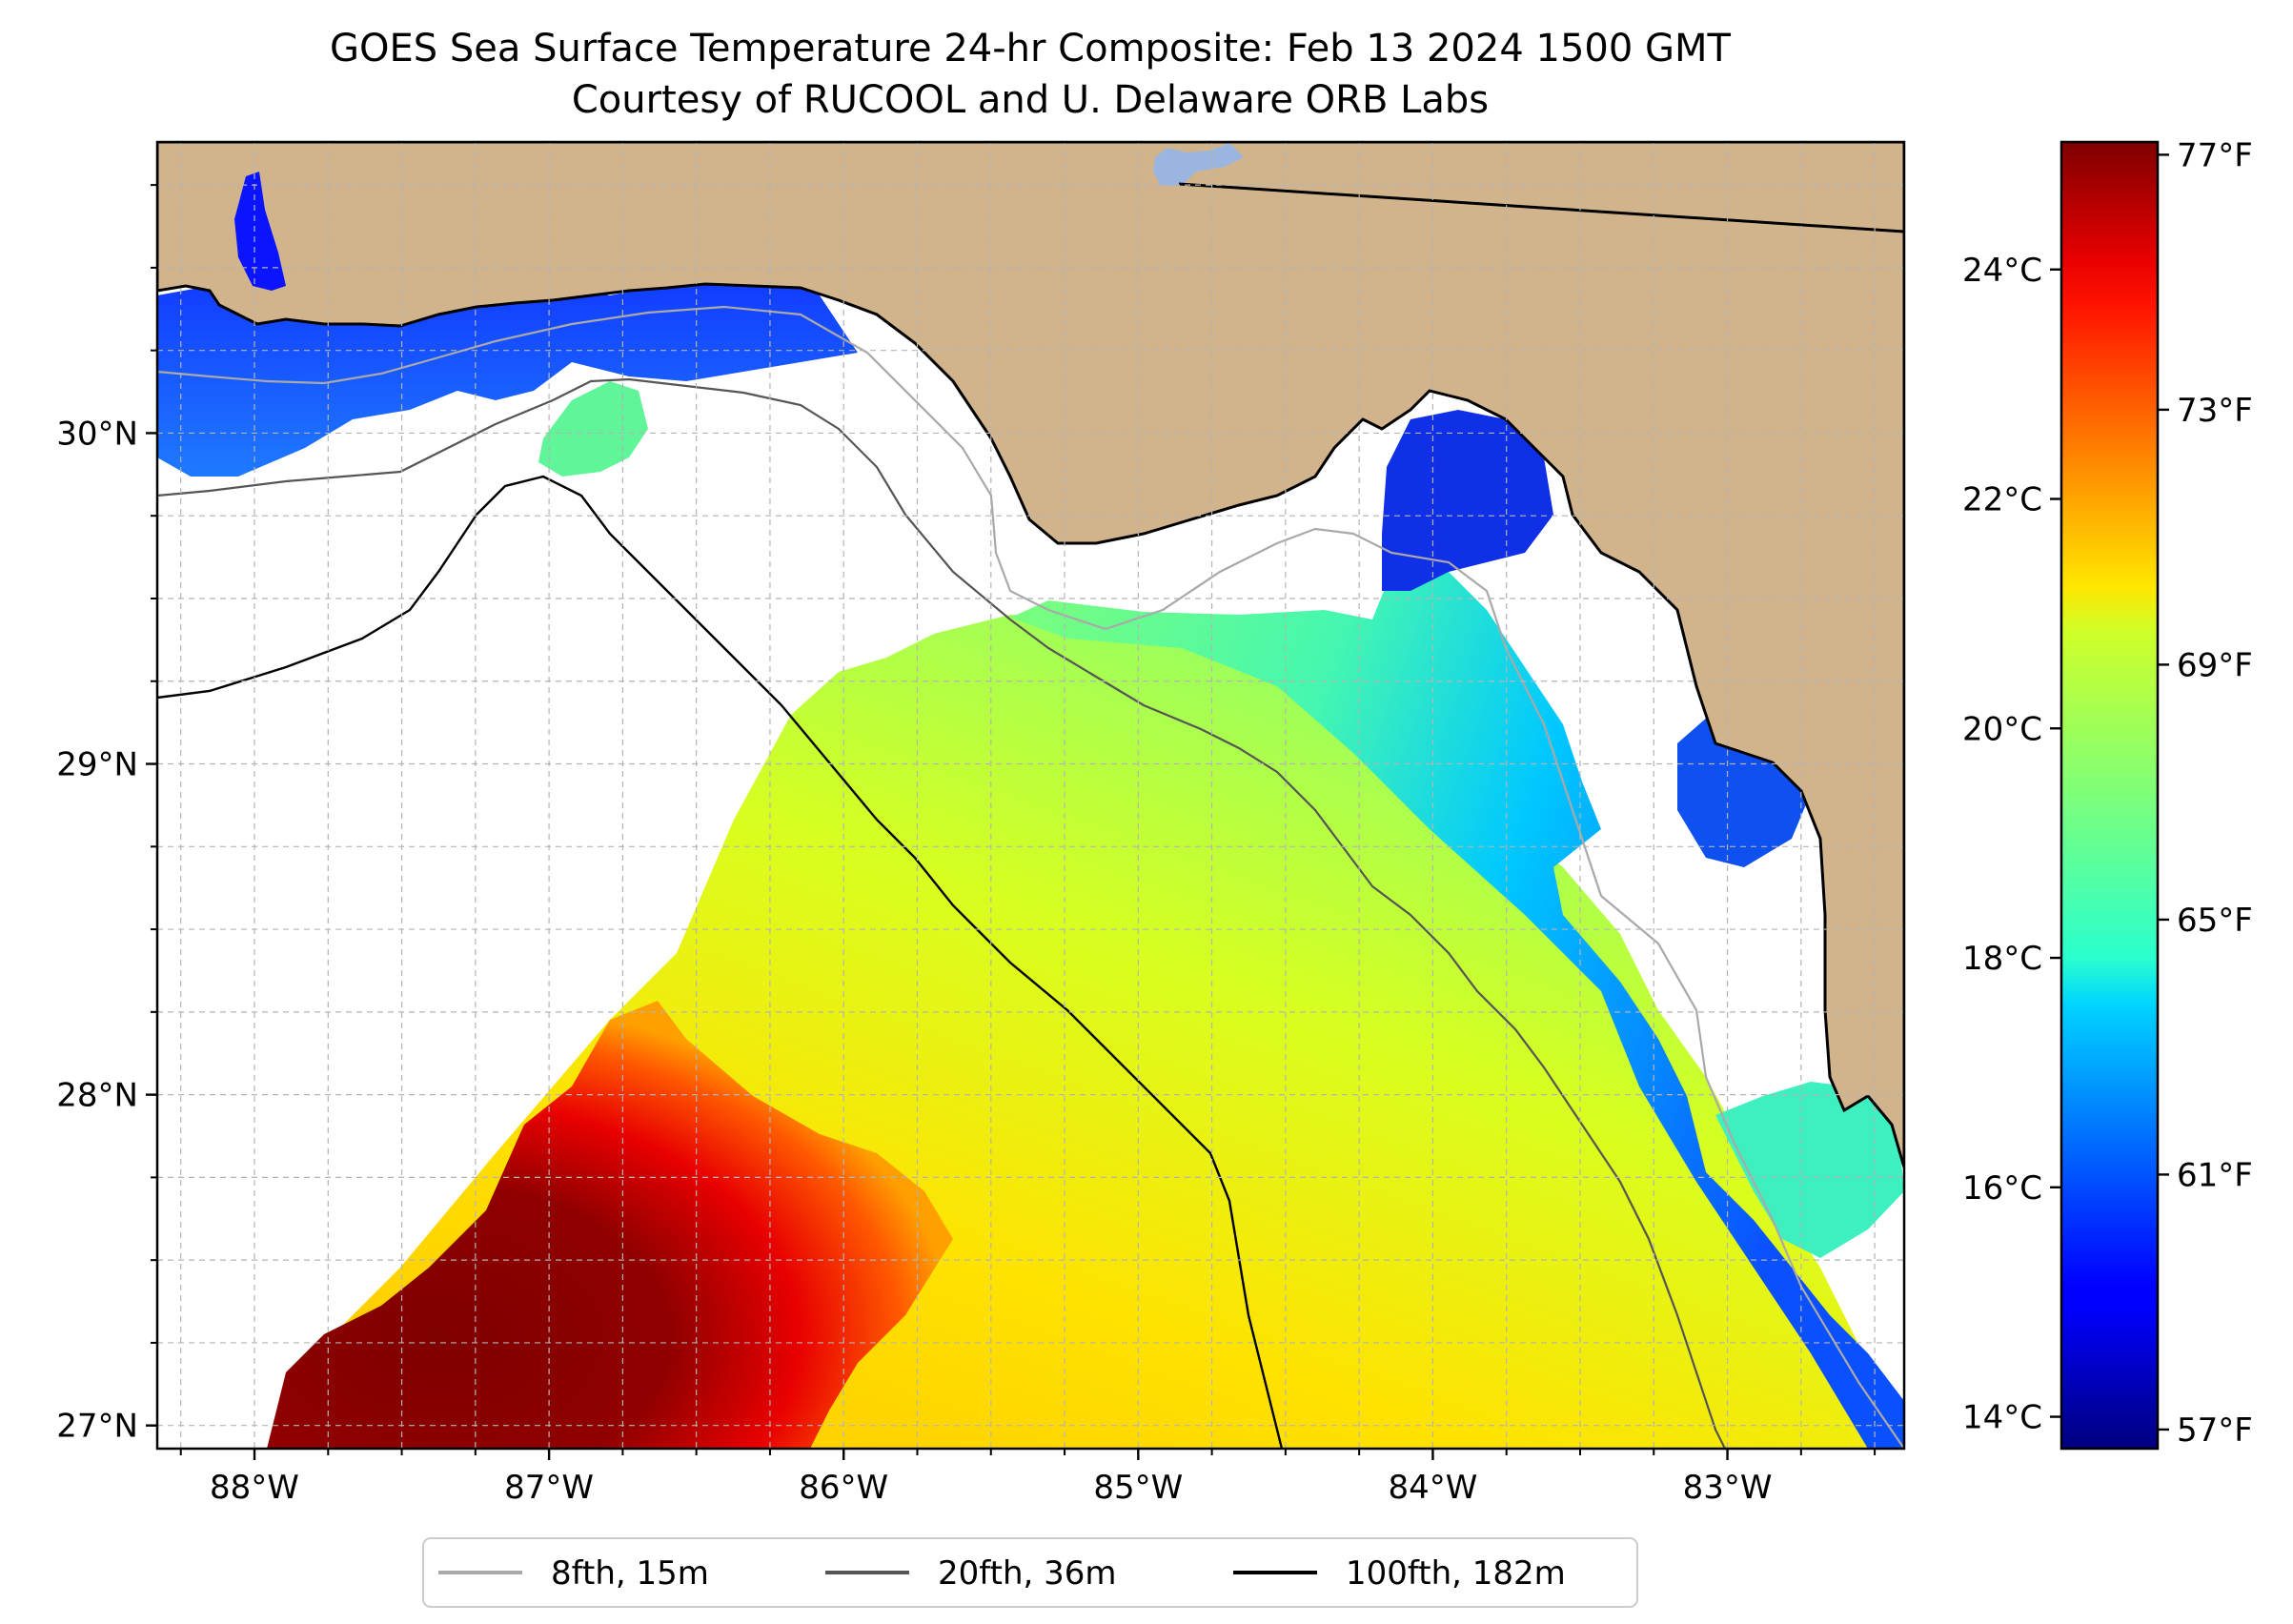 This screenshot has width=2293, height=1624. Describe the element at coordinates (2002, 1418) in the screenshot. I see `colorbar-celsius-label: 14°C` at that location.